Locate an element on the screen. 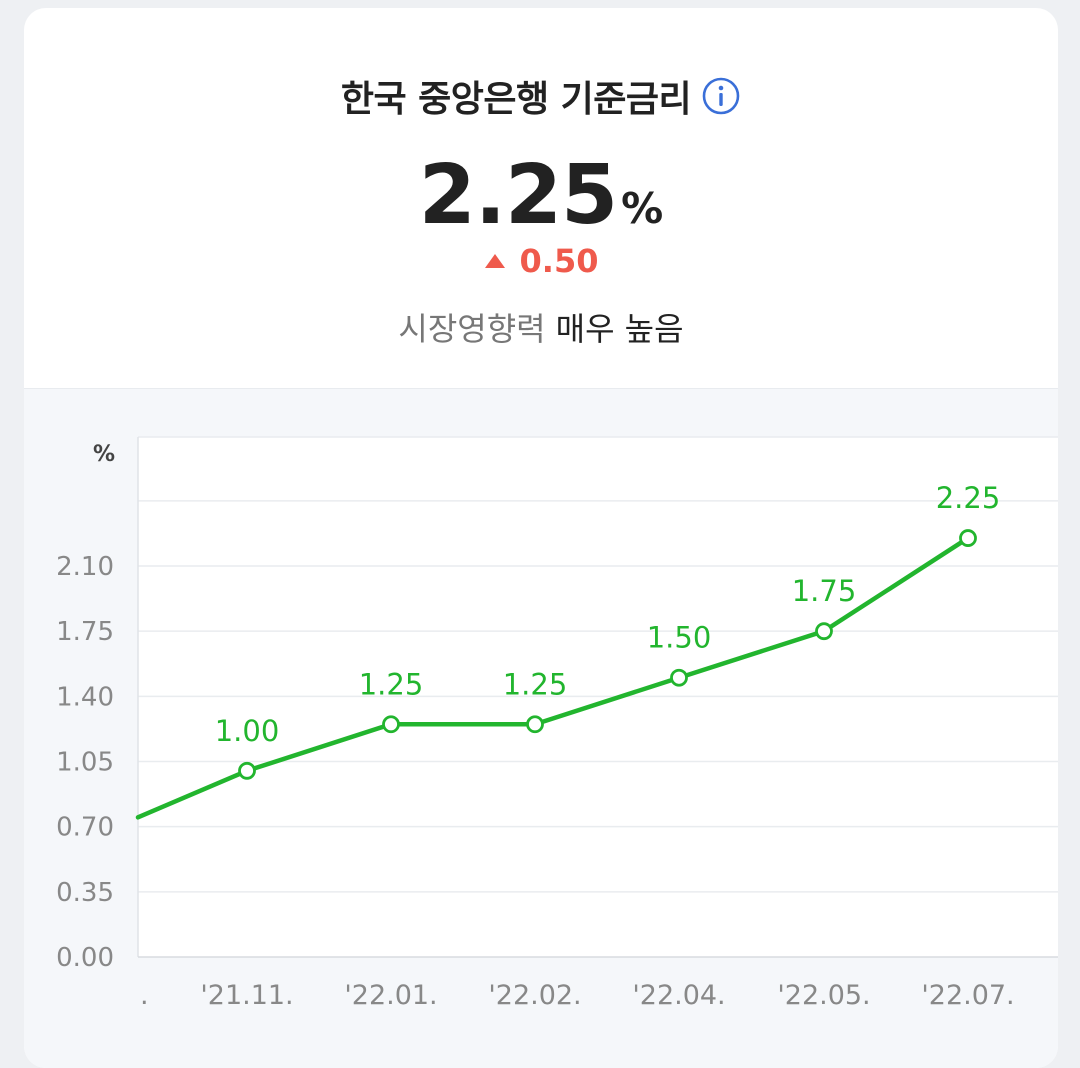 Image resolution: width=1080 pixels, height=1068 pixels. title-row: 한국 중앙은행 기준금리 is located at coordinates (541, 96).